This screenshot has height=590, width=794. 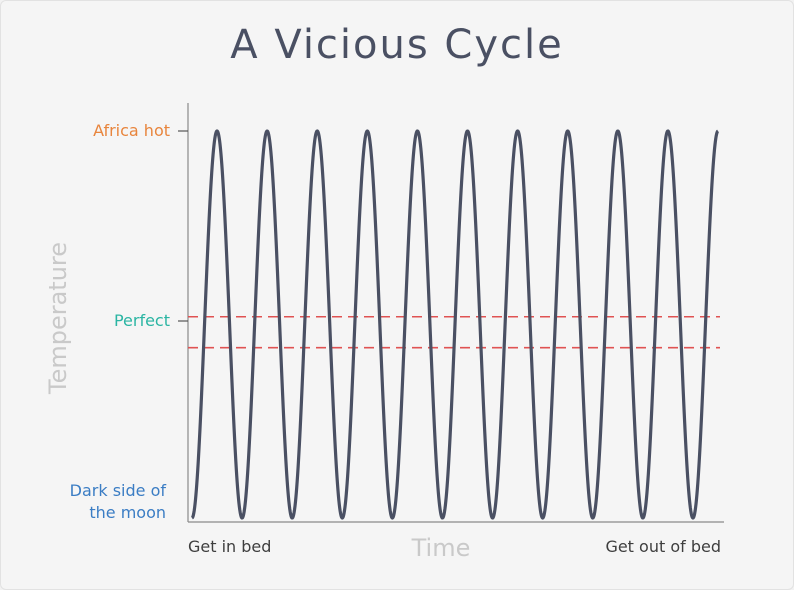 What do you see at coordinates (117, 501) in the screenshot?
I see `y-tick-label-cold: Dark side of the moon` at bounding box center [117, 501].